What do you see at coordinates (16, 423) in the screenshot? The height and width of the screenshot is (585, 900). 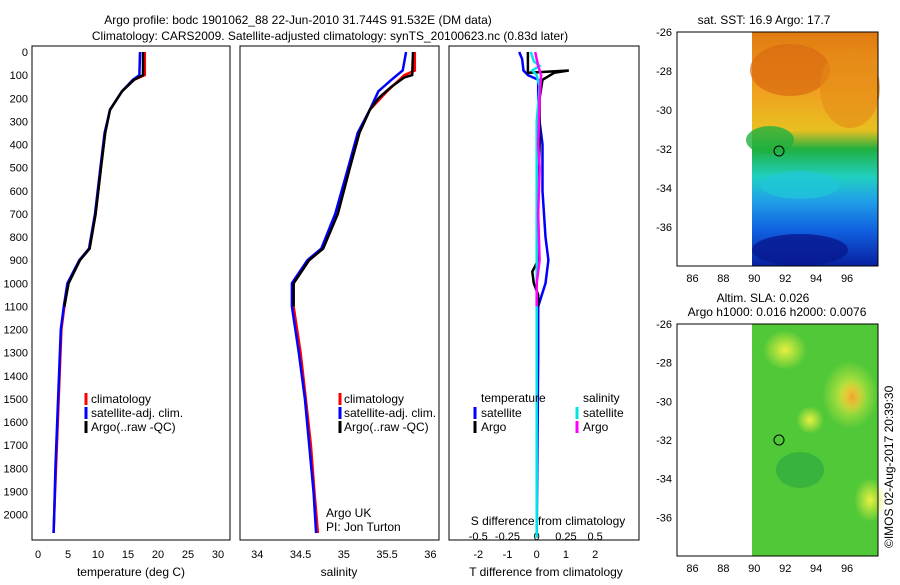 I see `depth-tick-label: 1600` at bounding box center [16, 423].